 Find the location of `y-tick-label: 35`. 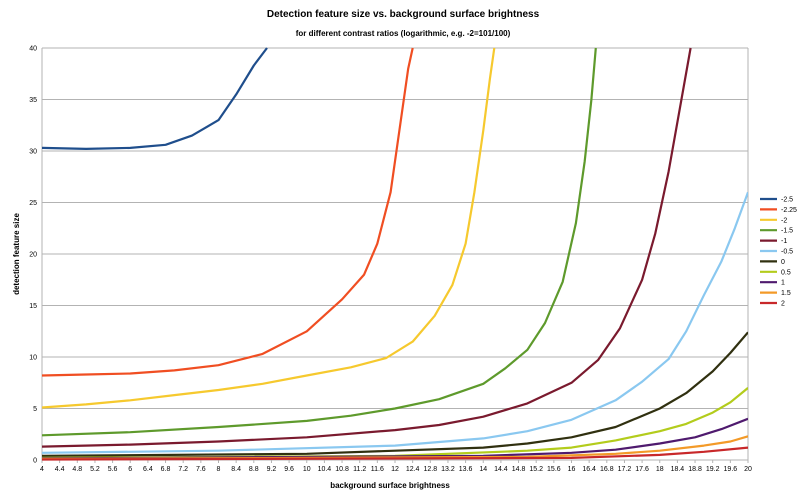

y-tick-label: 35 is located at coordinates (33, 100).